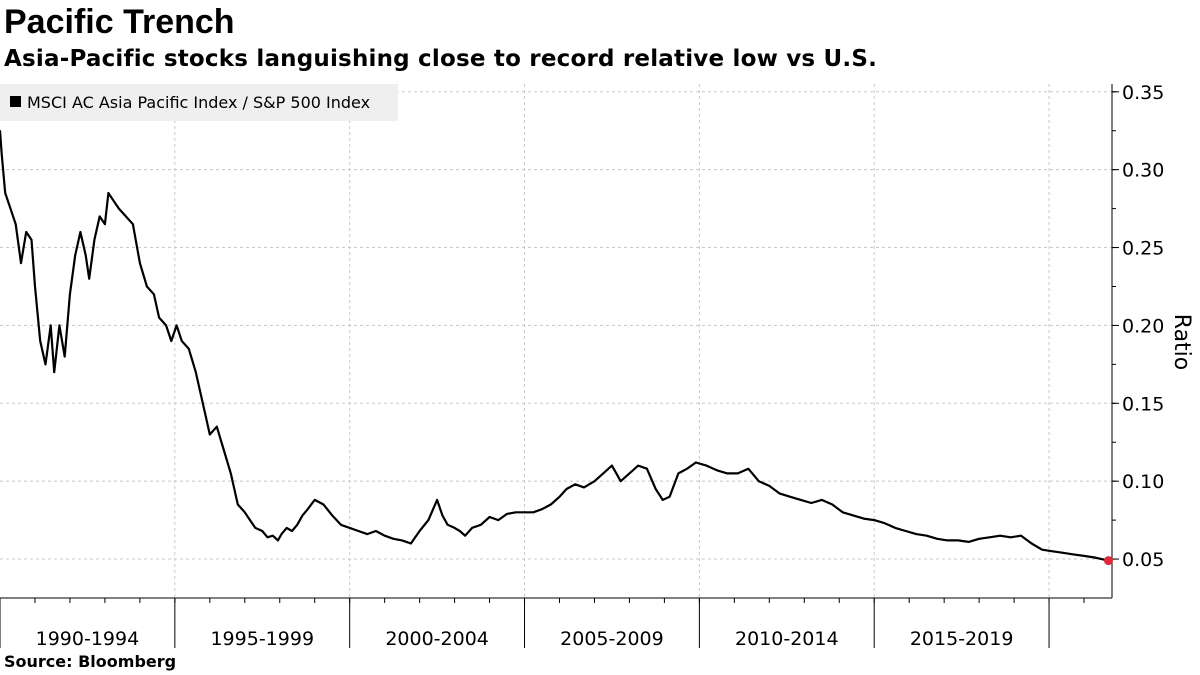 This screenshot has height=675, width=1200. What do you see at coordinates (262, 639) in the screenshot?
I see `x-category-label: 1995-1999` at bounding box center [262, 639].